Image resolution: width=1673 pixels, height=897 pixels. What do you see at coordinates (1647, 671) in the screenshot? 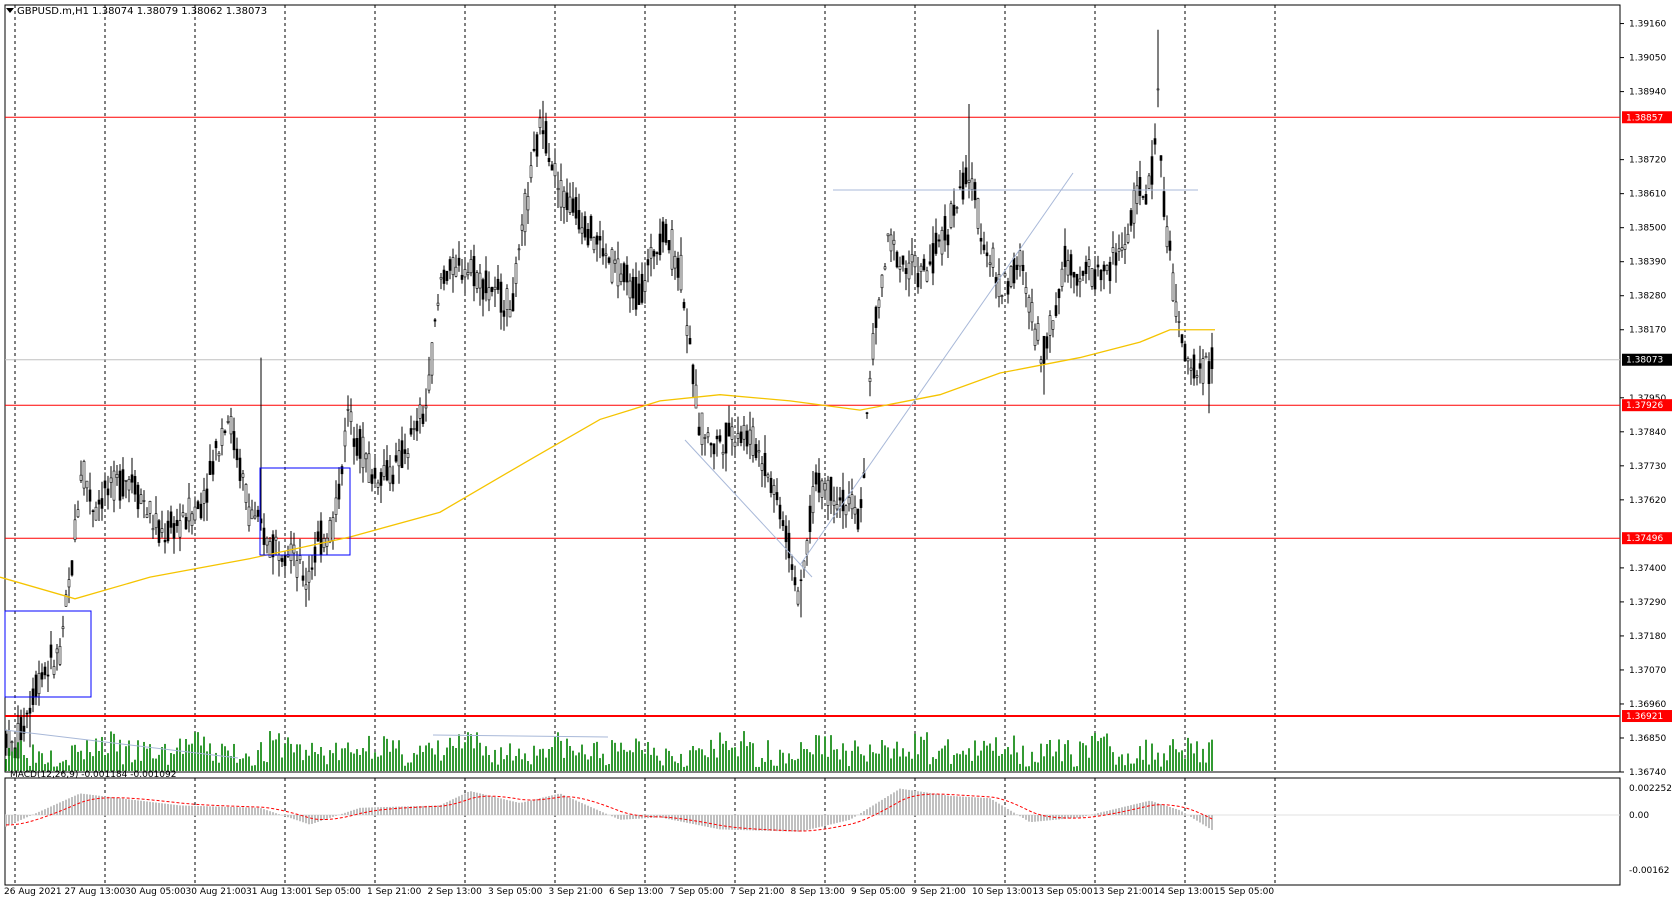
I see `price-axis-label: 1.37070` at bounding box center [1647, 671].